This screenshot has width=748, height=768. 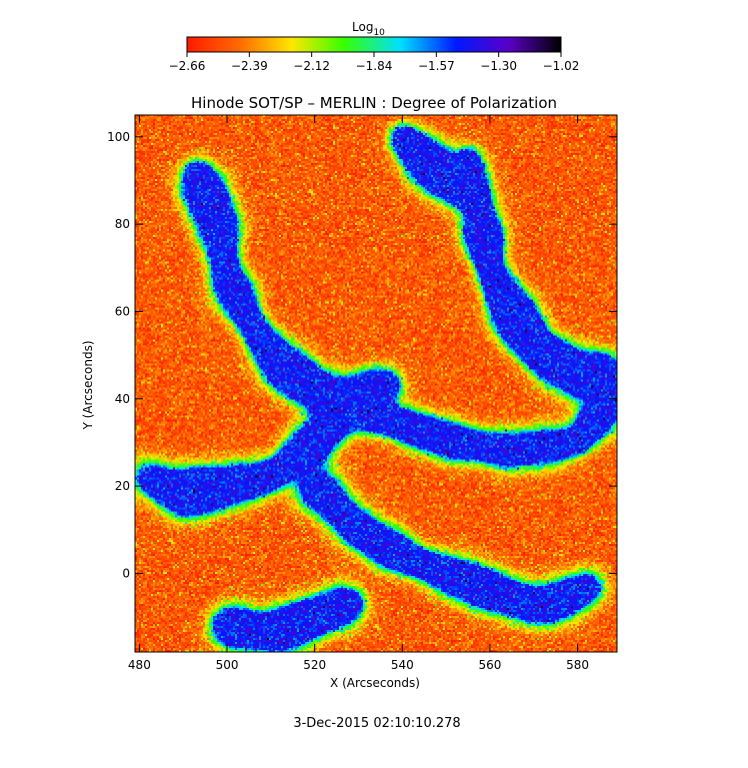 What do you see at coordinates (227, 665) in the screenshot?
I see `x-tick-label: 500` at bounding box center [227, 665].